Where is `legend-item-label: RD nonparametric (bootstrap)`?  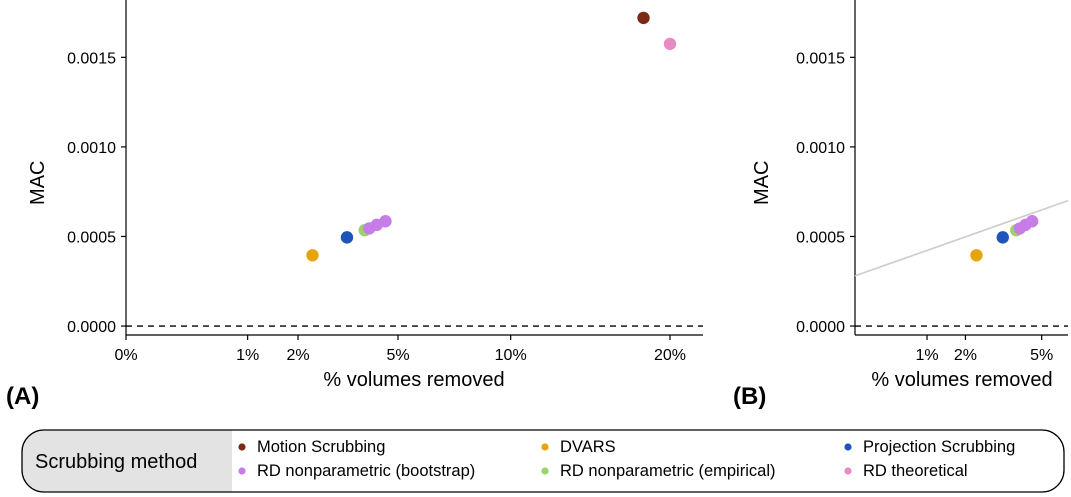
legend-item-label: RD nonparametric (bootstrap) is located at coordinates (366, 471).